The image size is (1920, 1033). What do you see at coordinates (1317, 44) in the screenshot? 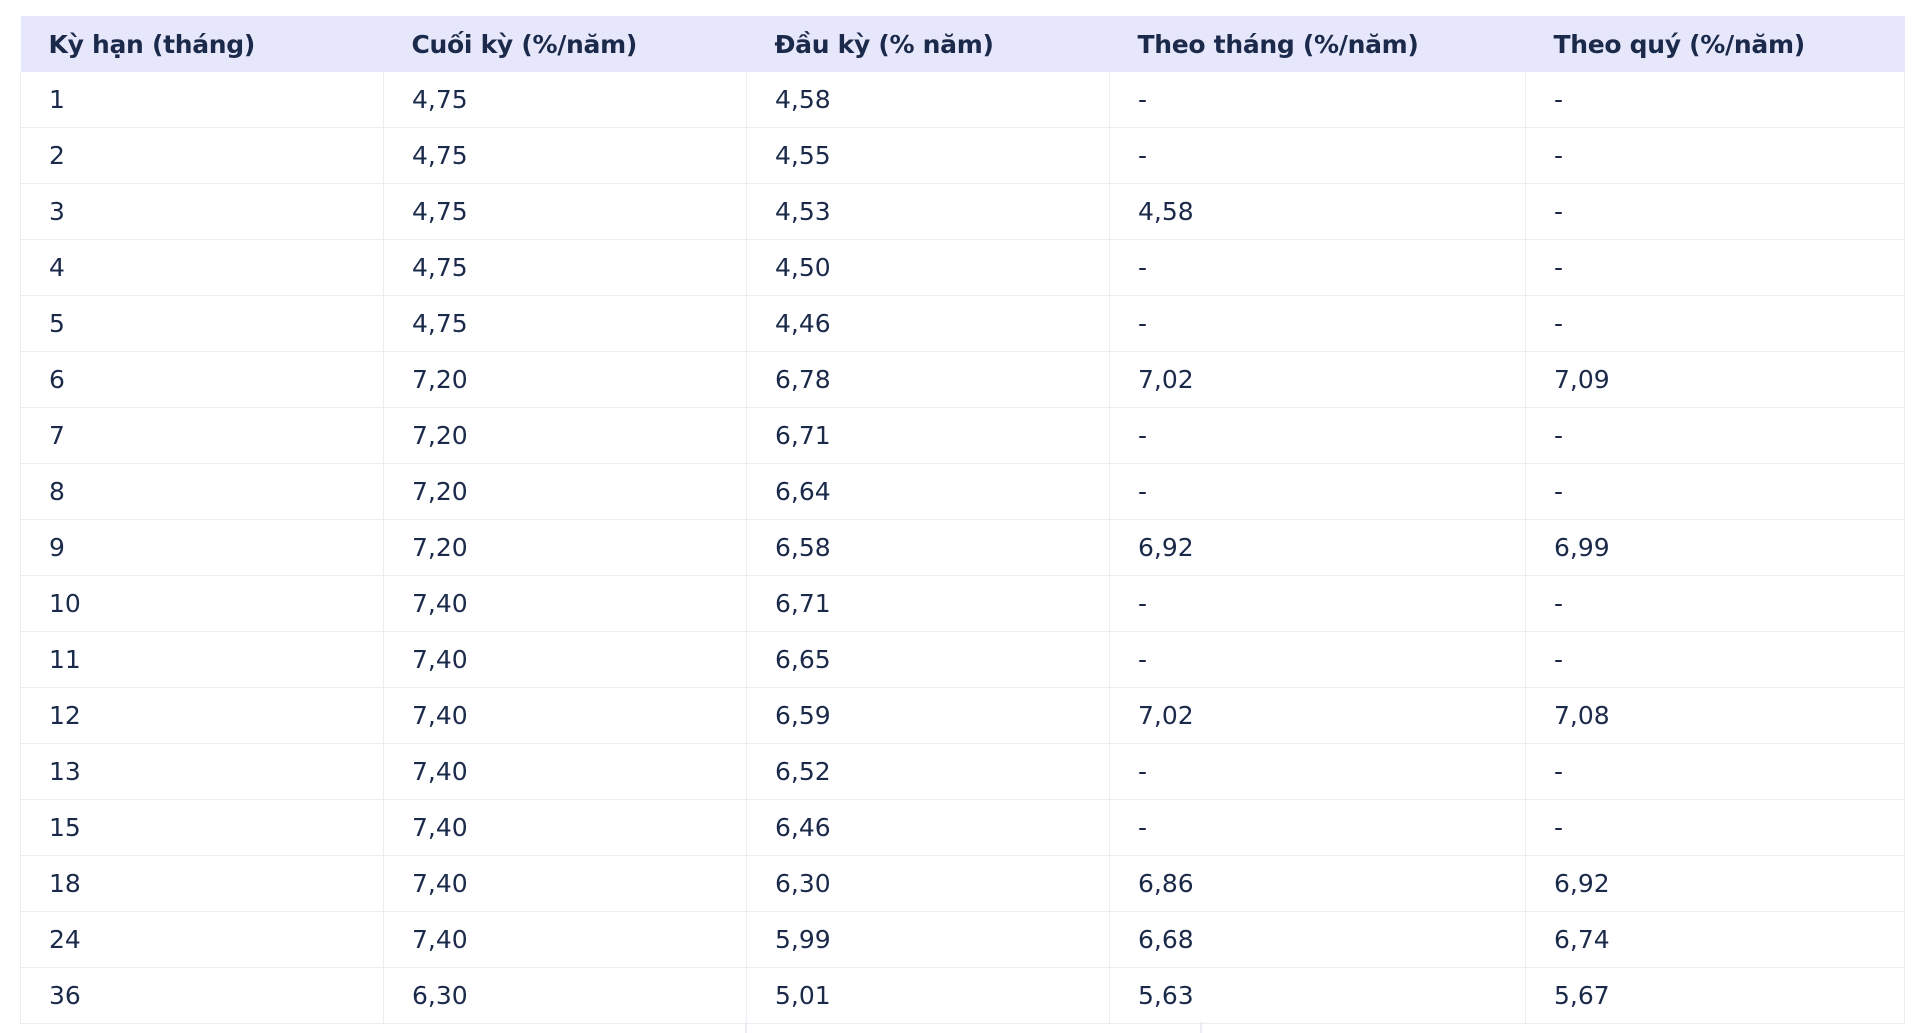
I see `header-monthly: Theo tháng (%/năm)` at bounding box center [1317, 44].